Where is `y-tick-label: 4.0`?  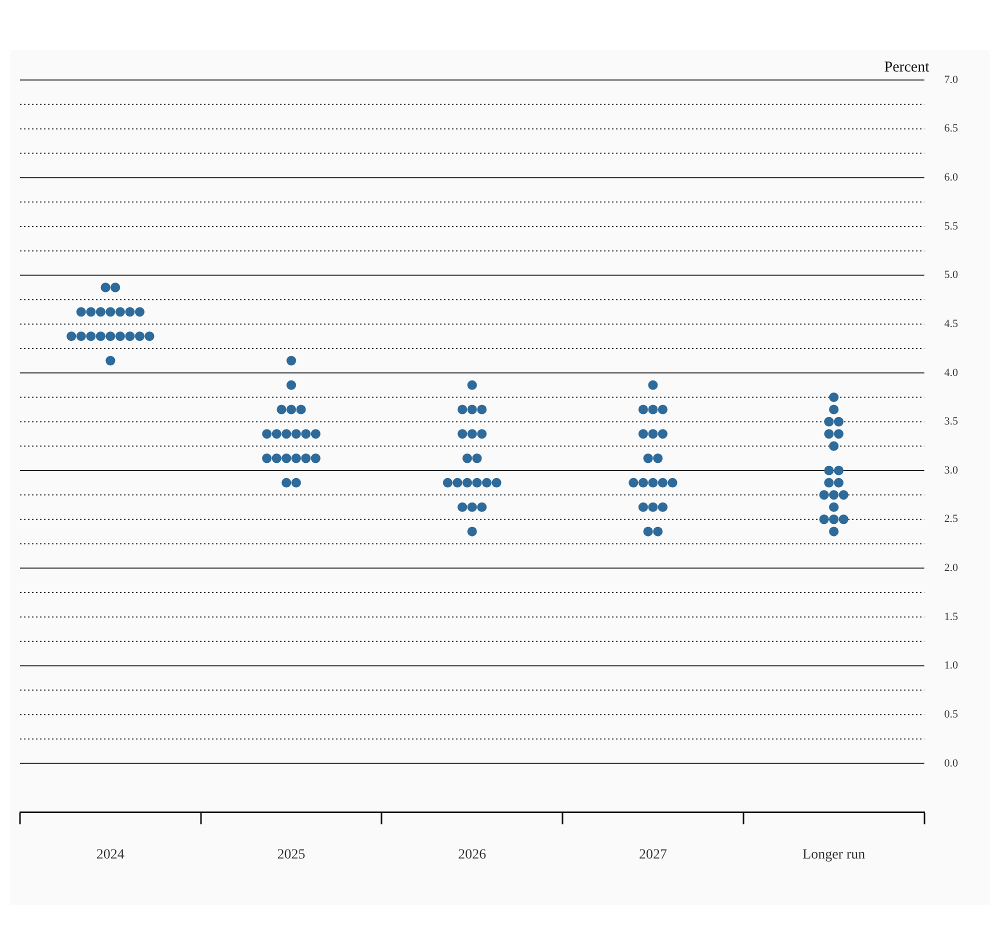 y-tick-label: 4.0 is located at coordinates (951, 372).